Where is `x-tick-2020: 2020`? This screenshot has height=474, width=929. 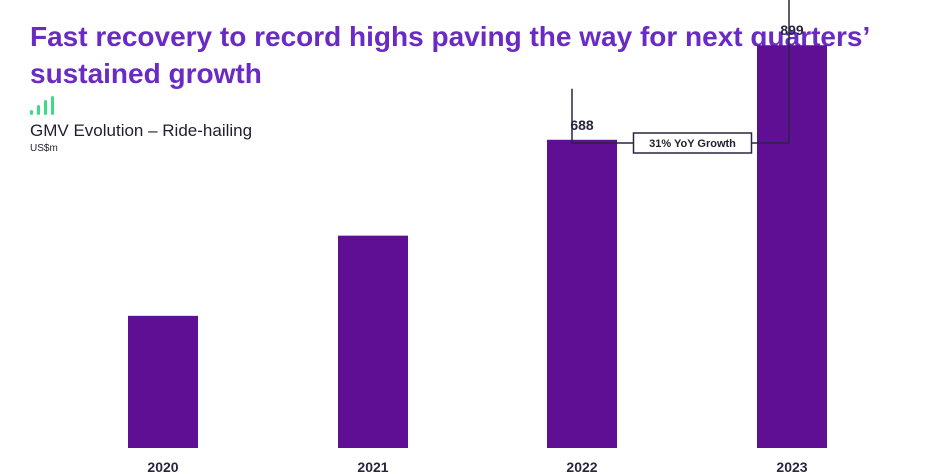
x-tick-2020: 2020 is located at coordinates (162, 466).